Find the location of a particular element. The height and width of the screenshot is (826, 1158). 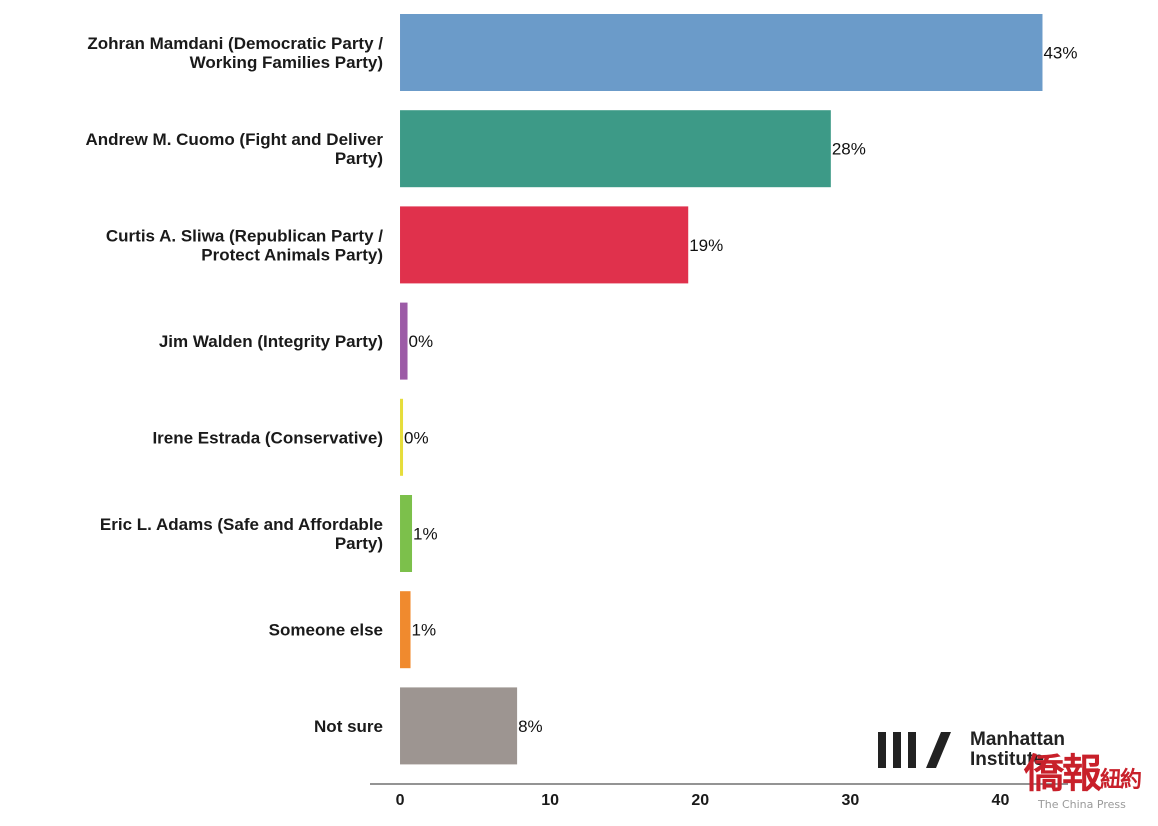

china-press-watermark: 僑報紐約 The China Press is located at coordinates (1086, 785).